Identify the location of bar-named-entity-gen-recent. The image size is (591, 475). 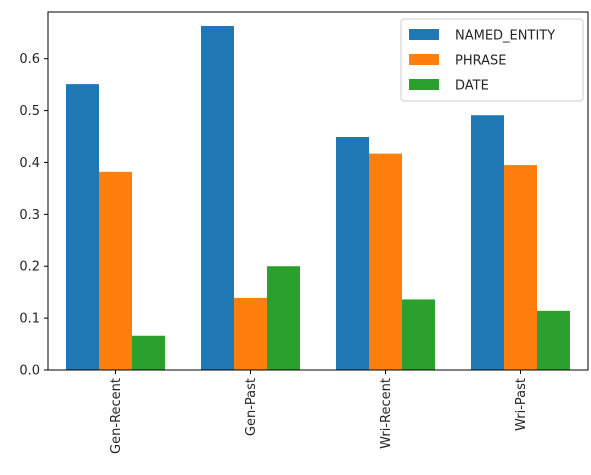
(82, 227).